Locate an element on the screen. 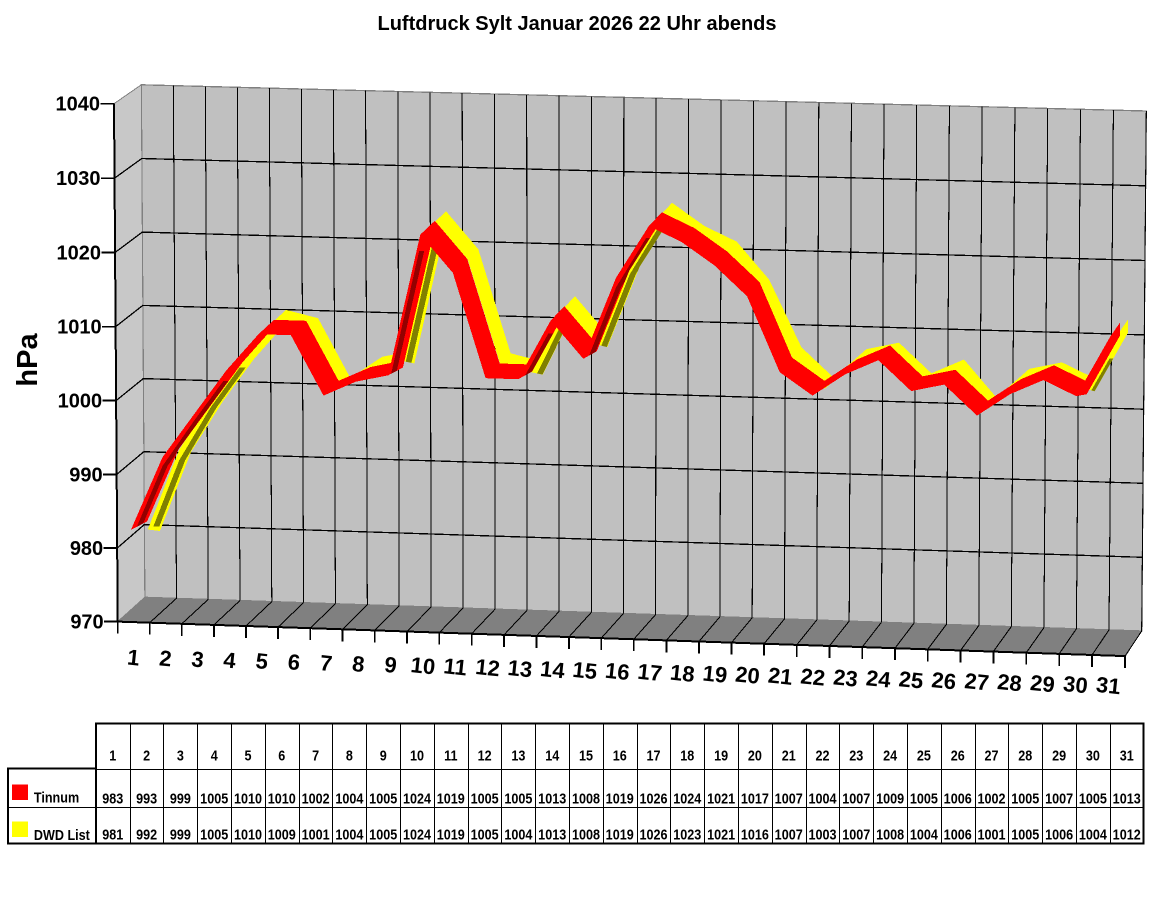 Image resolution: width=1152 pixels, height=900 pixels. svg-text: 1012 is located at coordinates (1127, 833).